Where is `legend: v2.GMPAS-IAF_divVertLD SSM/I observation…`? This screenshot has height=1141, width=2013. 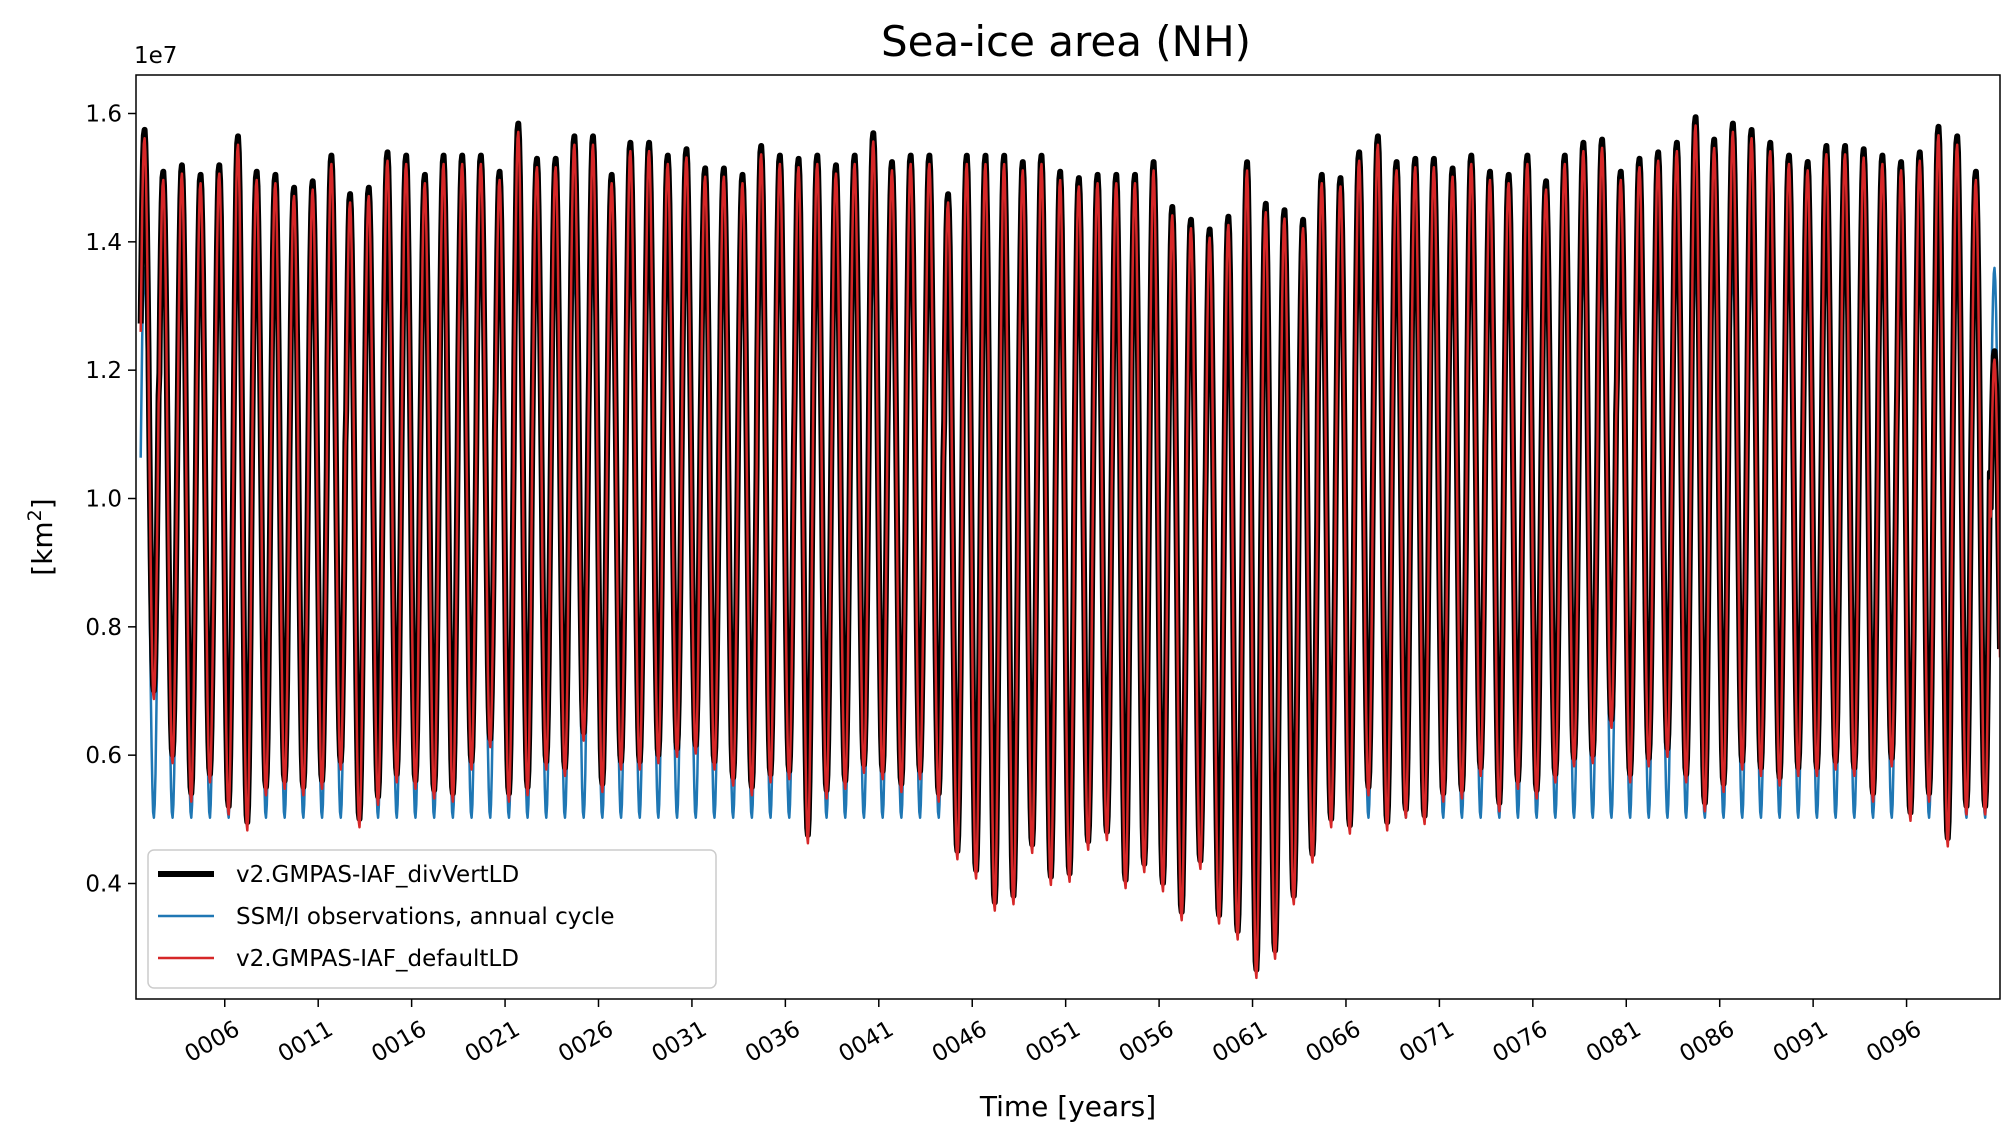
legend: v2.GMPAS-IAF_divVertLD SSM/I observation… is located at coordinates (432, 919).